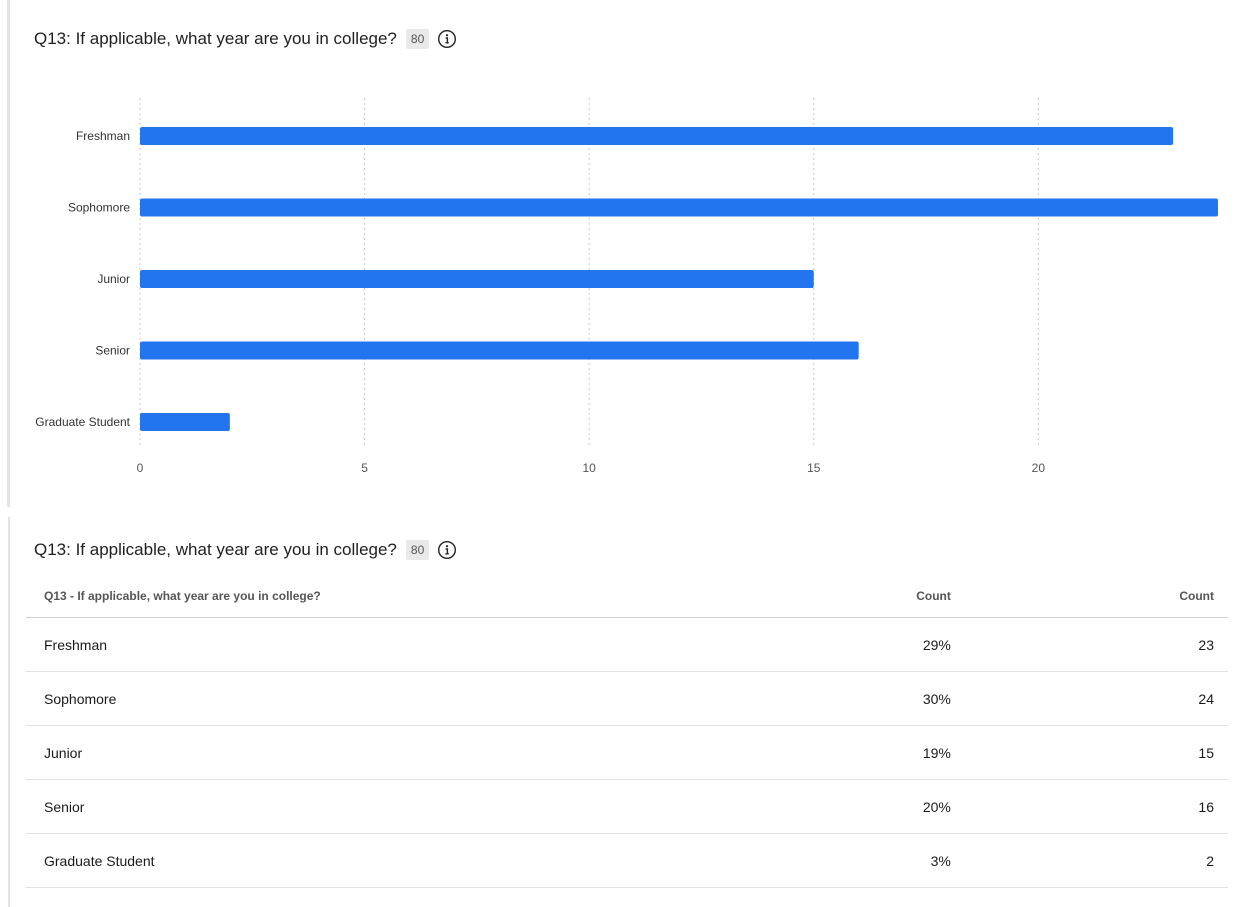 The image size is (1239, 907). Describe the element at coordinates (401, 644) in the screenshot. I see `row-label: Freshman` at that location.